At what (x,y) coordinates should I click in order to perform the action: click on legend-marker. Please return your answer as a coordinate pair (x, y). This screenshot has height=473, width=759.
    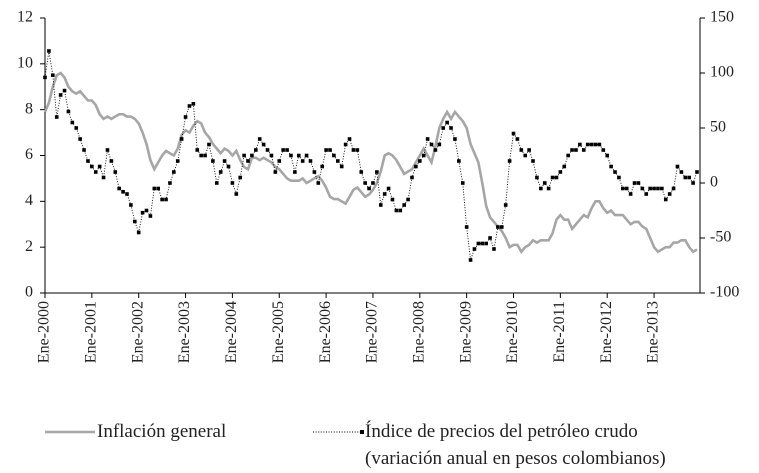
    Looking at the image, I should click on (362, 432).